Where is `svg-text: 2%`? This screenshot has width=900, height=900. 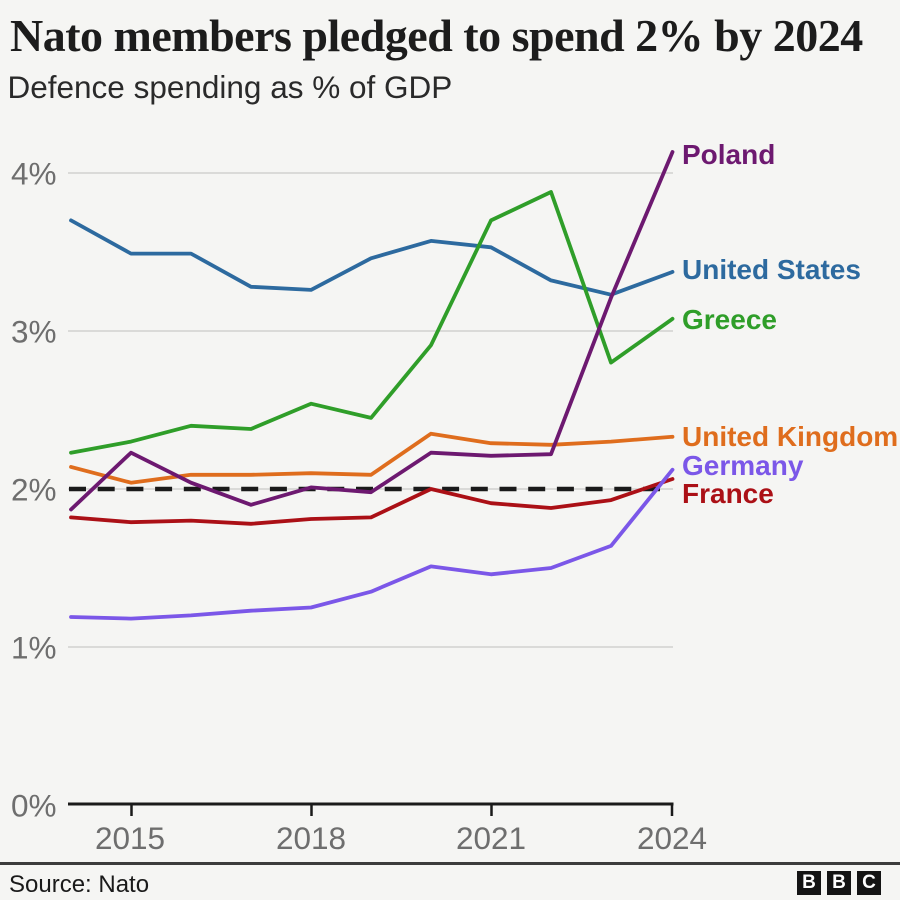
svg-text: 2% is located at coordinates (34, 490).